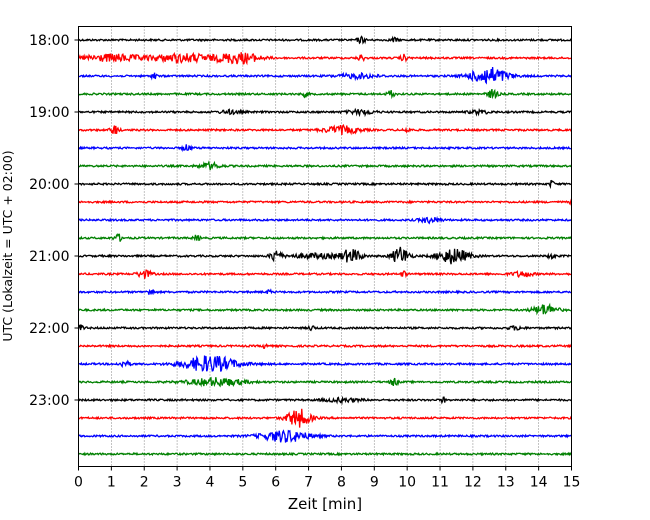  What do you see at coordinates (7, 245) in the screenshot?
I see `y-axis-label: UTC (Lokalzeit = UTC + 02:00)` at bounding box center [7, 245].